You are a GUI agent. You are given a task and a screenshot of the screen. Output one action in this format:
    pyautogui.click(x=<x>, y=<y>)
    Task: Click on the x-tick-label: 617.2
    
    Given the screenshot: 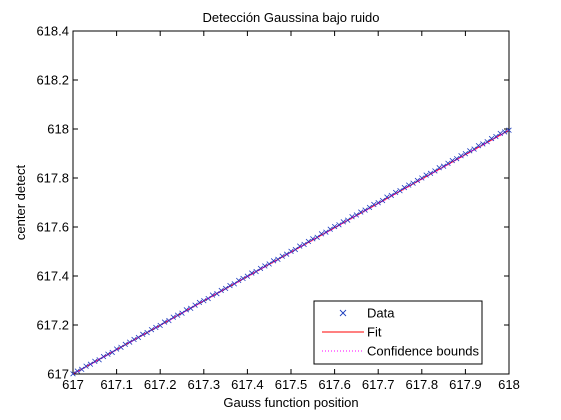 What is the action you would take?
    pyautogui.click(x=160, y=384)
    